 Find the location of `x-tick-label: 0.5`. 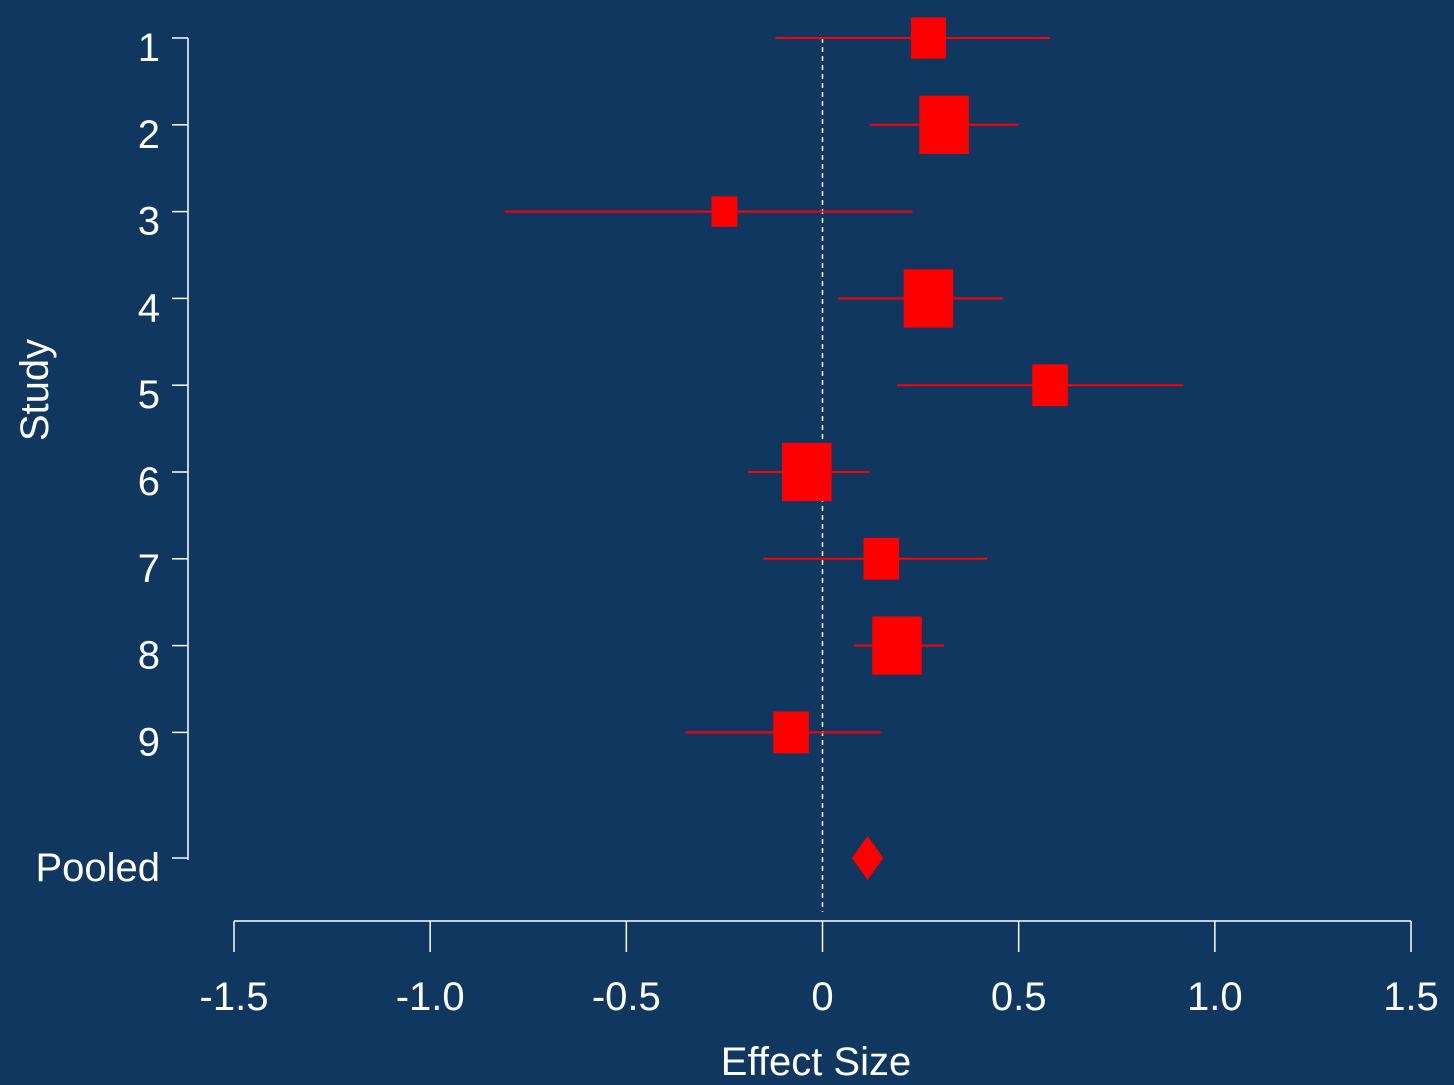

x-tick-label: 0.5 is located at coordinates (1019, 997).